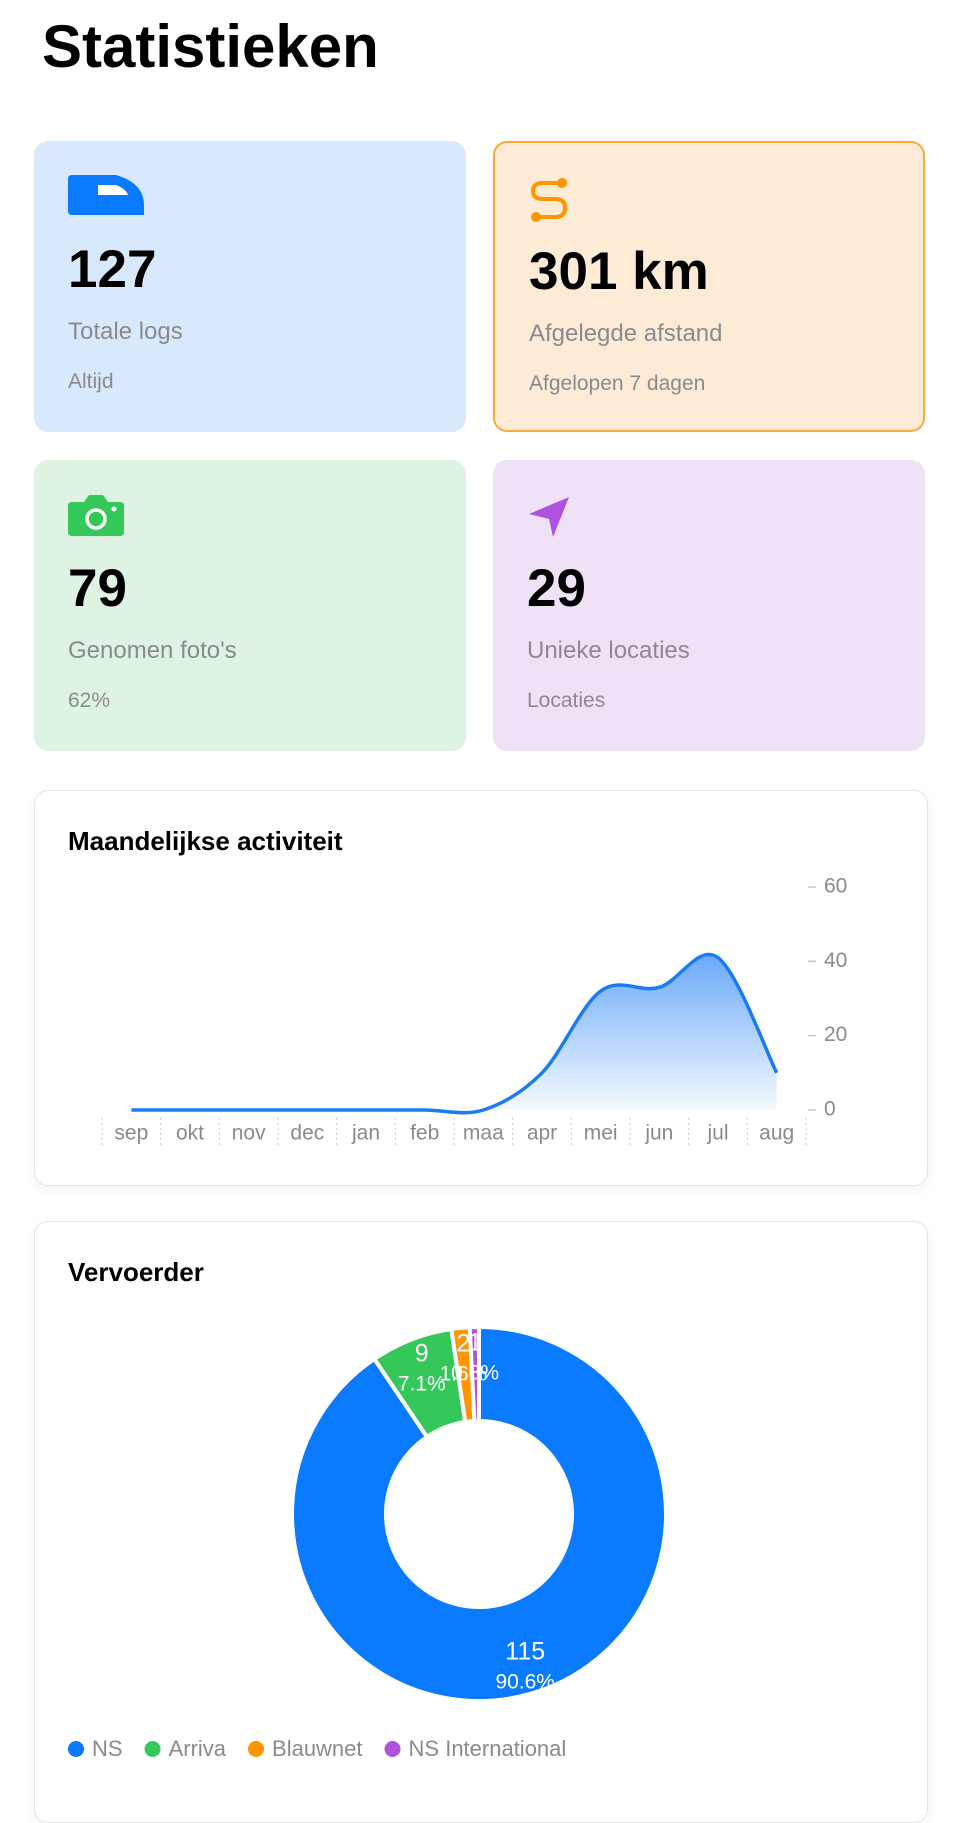  What do you see at coordinates (106, 195) in the screenshot?
I see `train-icon` at bounding box center [106, 195].